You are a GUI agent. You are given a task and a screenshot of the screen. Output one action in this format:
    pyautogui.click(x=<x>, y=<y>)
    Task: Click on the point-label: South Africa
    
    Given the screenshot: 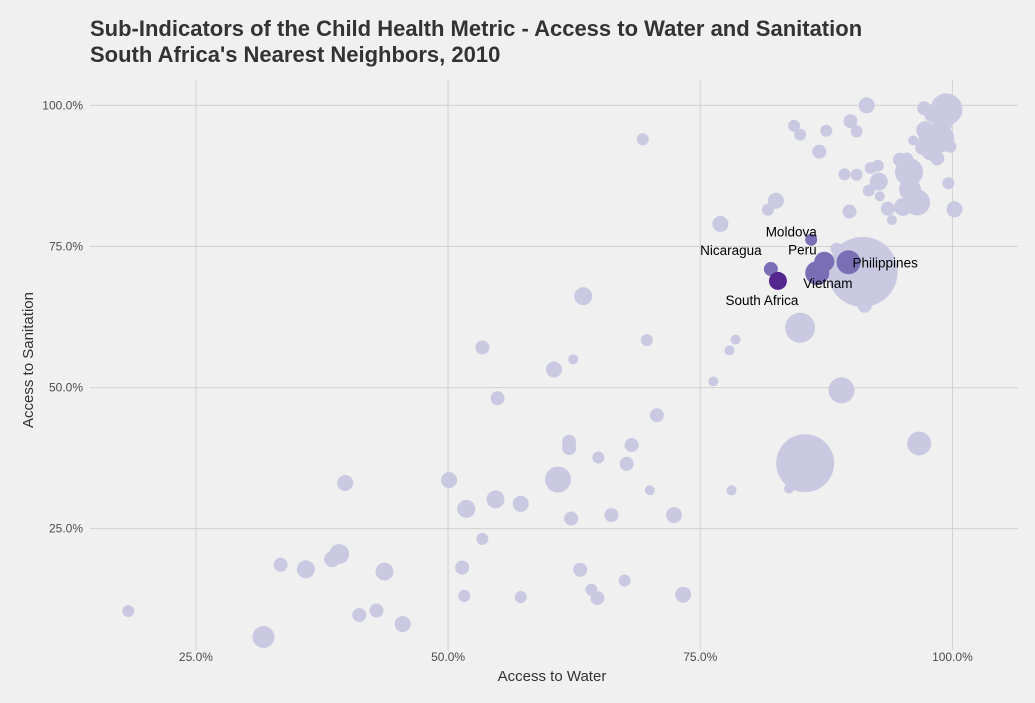 What is the action you would take?
    pyautogui.click(x=762, y=300)
    